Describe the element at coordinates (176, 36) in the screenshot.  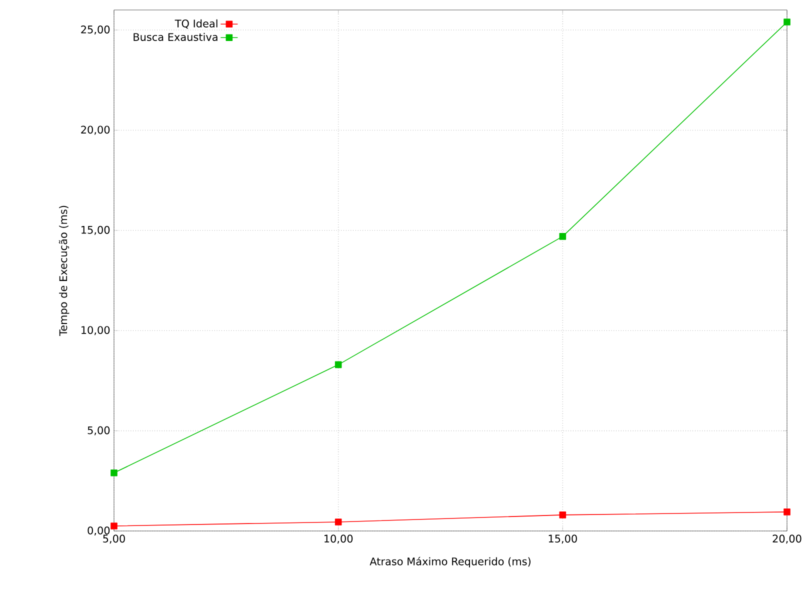
I see `legend-label: Busca Exaustiva` at that location.